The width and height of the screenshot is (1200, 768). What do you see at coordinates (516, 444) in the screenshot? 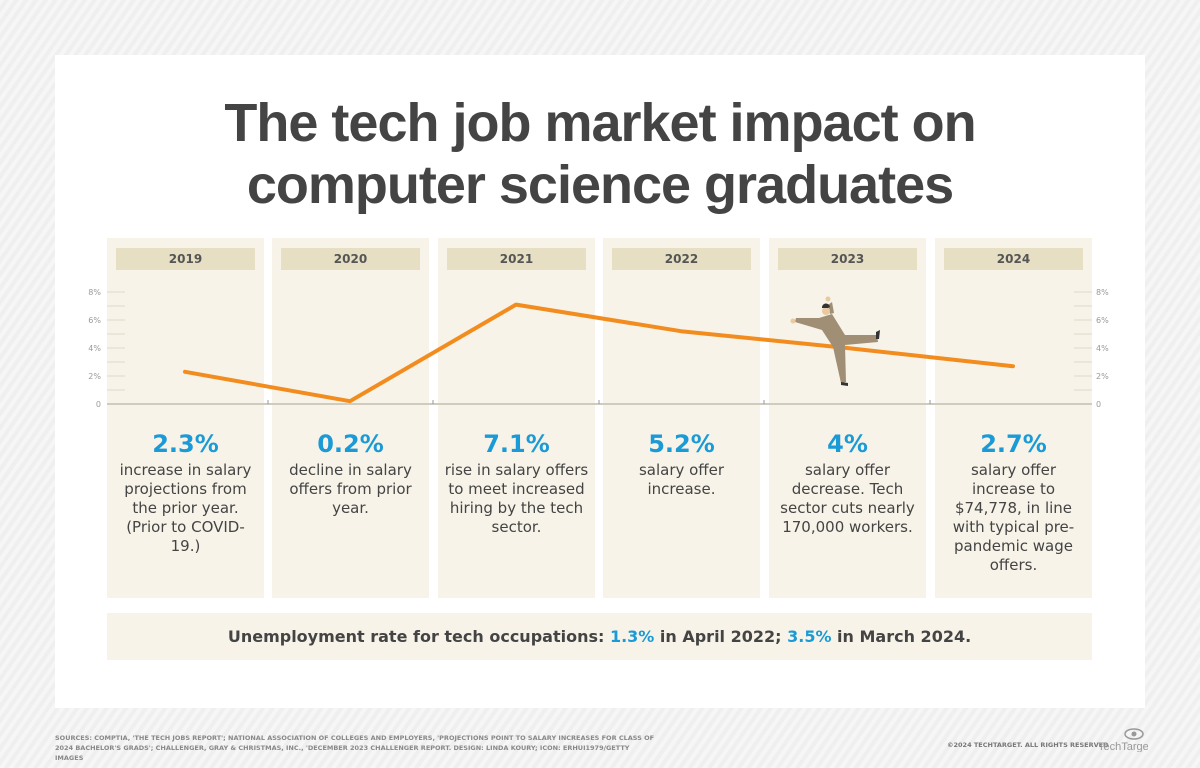
I see `percent-value: 7.1%` at bounding box center [516, 444].